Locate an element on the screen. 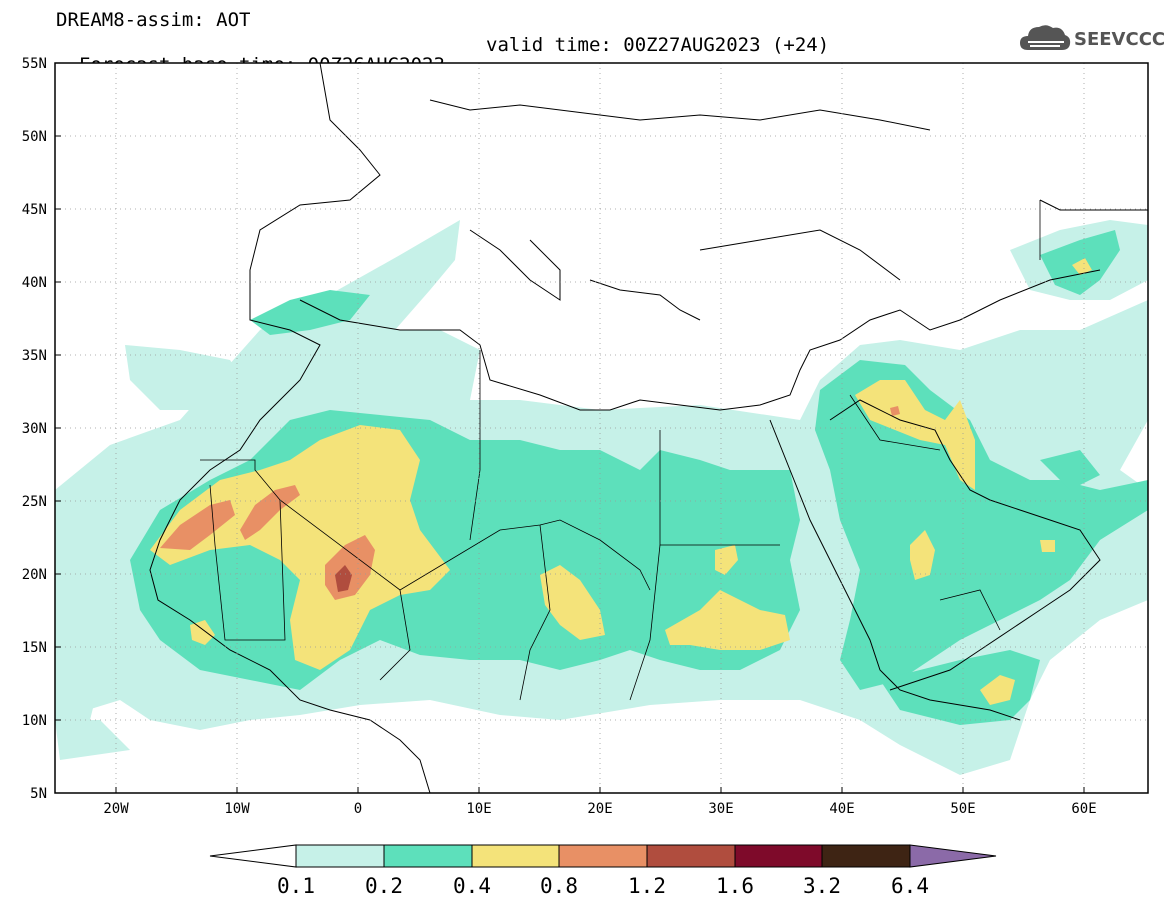  lat-label: 15N is located at coordinates (34, 648).